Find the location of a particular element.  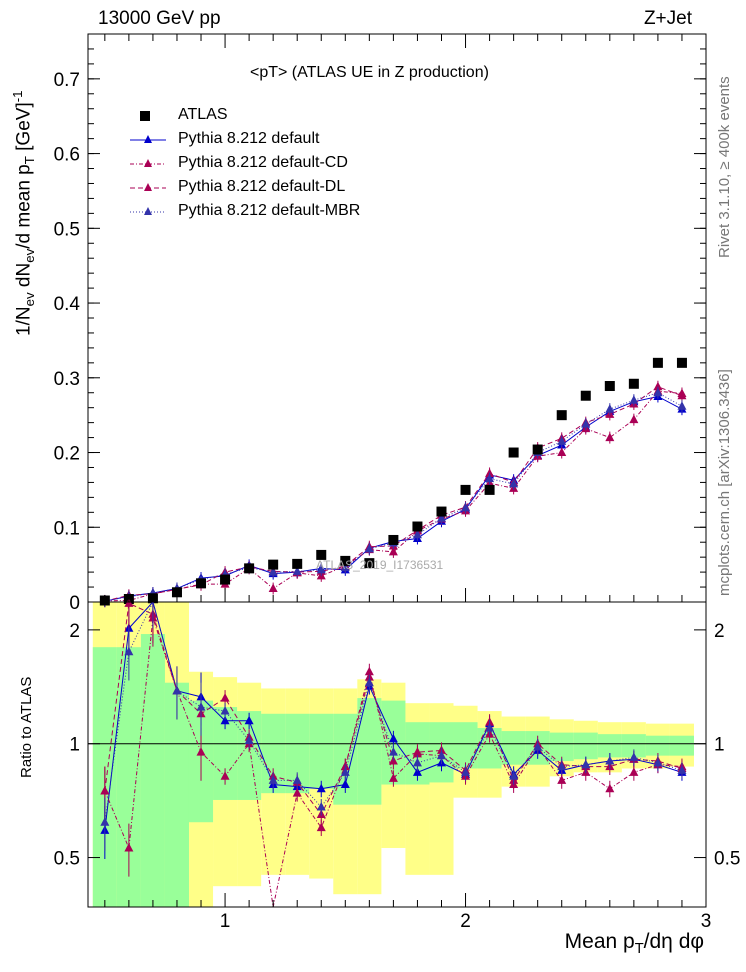

mcplots-source-label: mcplots.cern.ch [arXiv:1306.3436] is located at coordinates (724, 482).